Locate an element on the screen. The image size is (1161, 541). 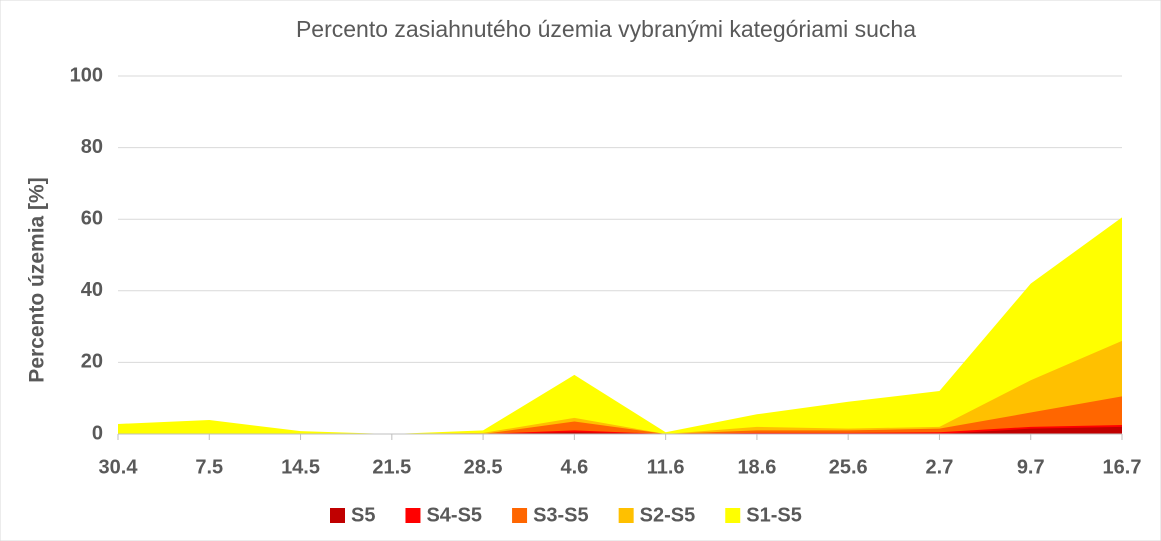
x-tick-label: 11.6 is located at coordinates (666, 467).